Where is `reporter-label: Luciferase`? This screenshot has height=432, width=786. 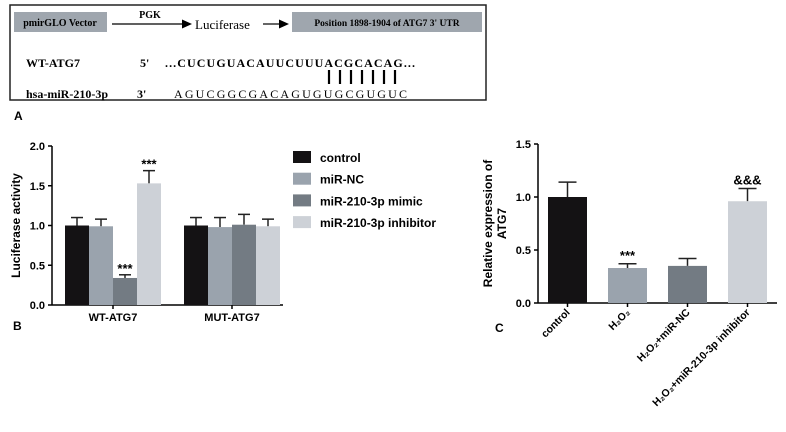 reporter-label: Luciferase is located at coordinates (222, 24).